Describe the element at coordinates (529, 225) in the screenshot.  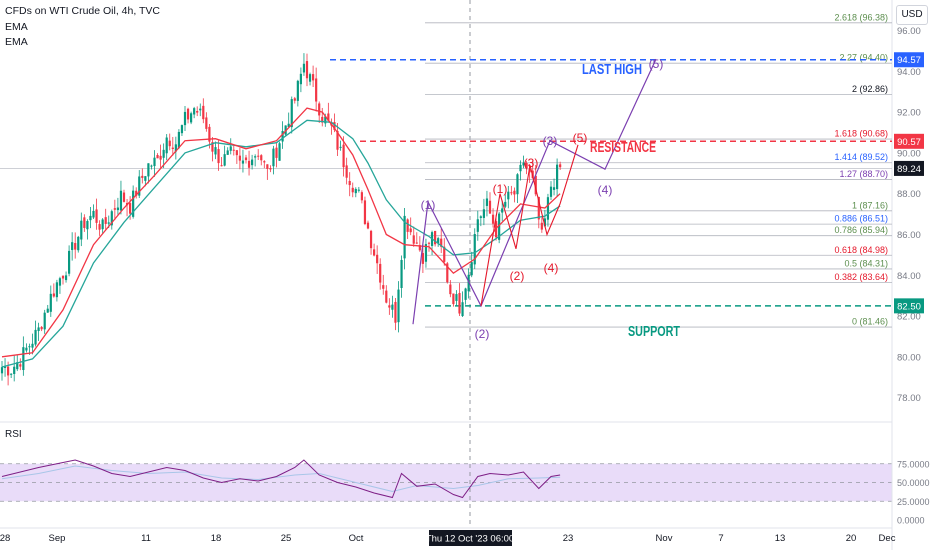
I see `wave-path-red` at that location.